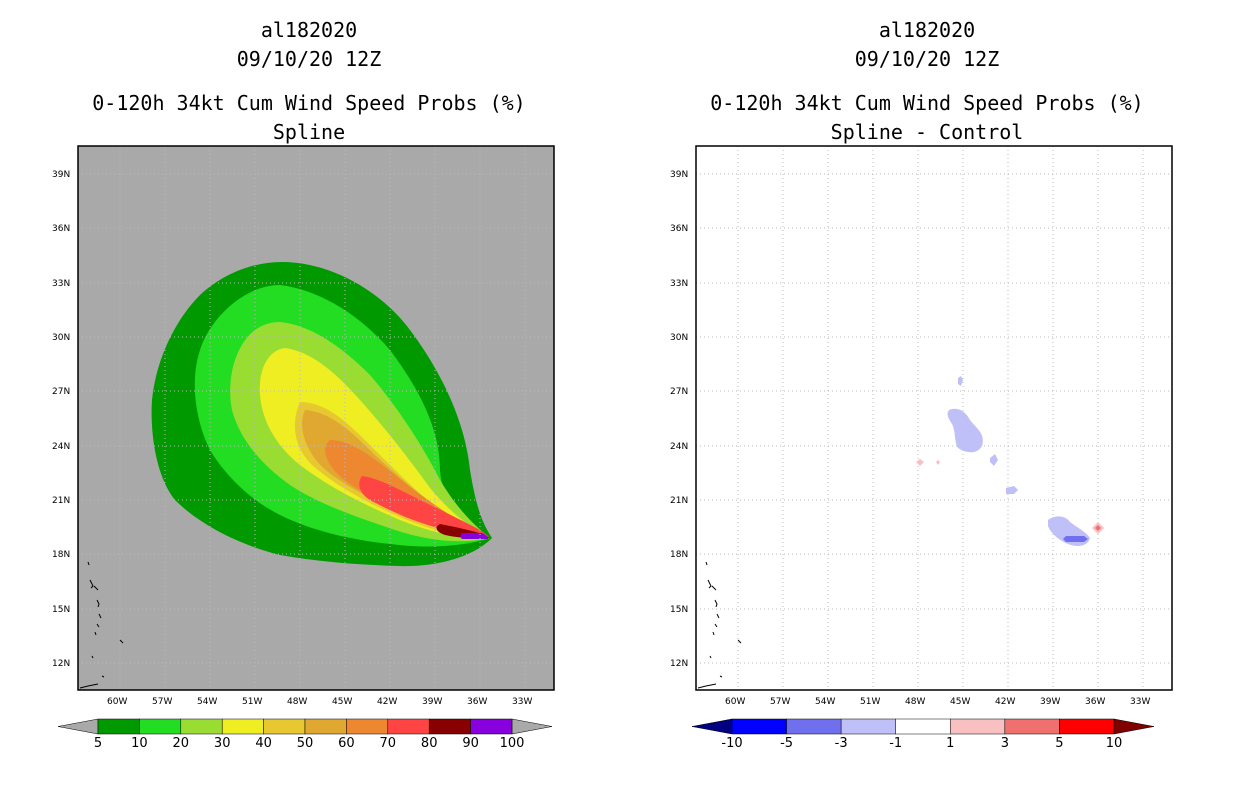 This screenshot has height=800, width=1236. I want to click on left-title-storm: al182020, so click(309, 30).